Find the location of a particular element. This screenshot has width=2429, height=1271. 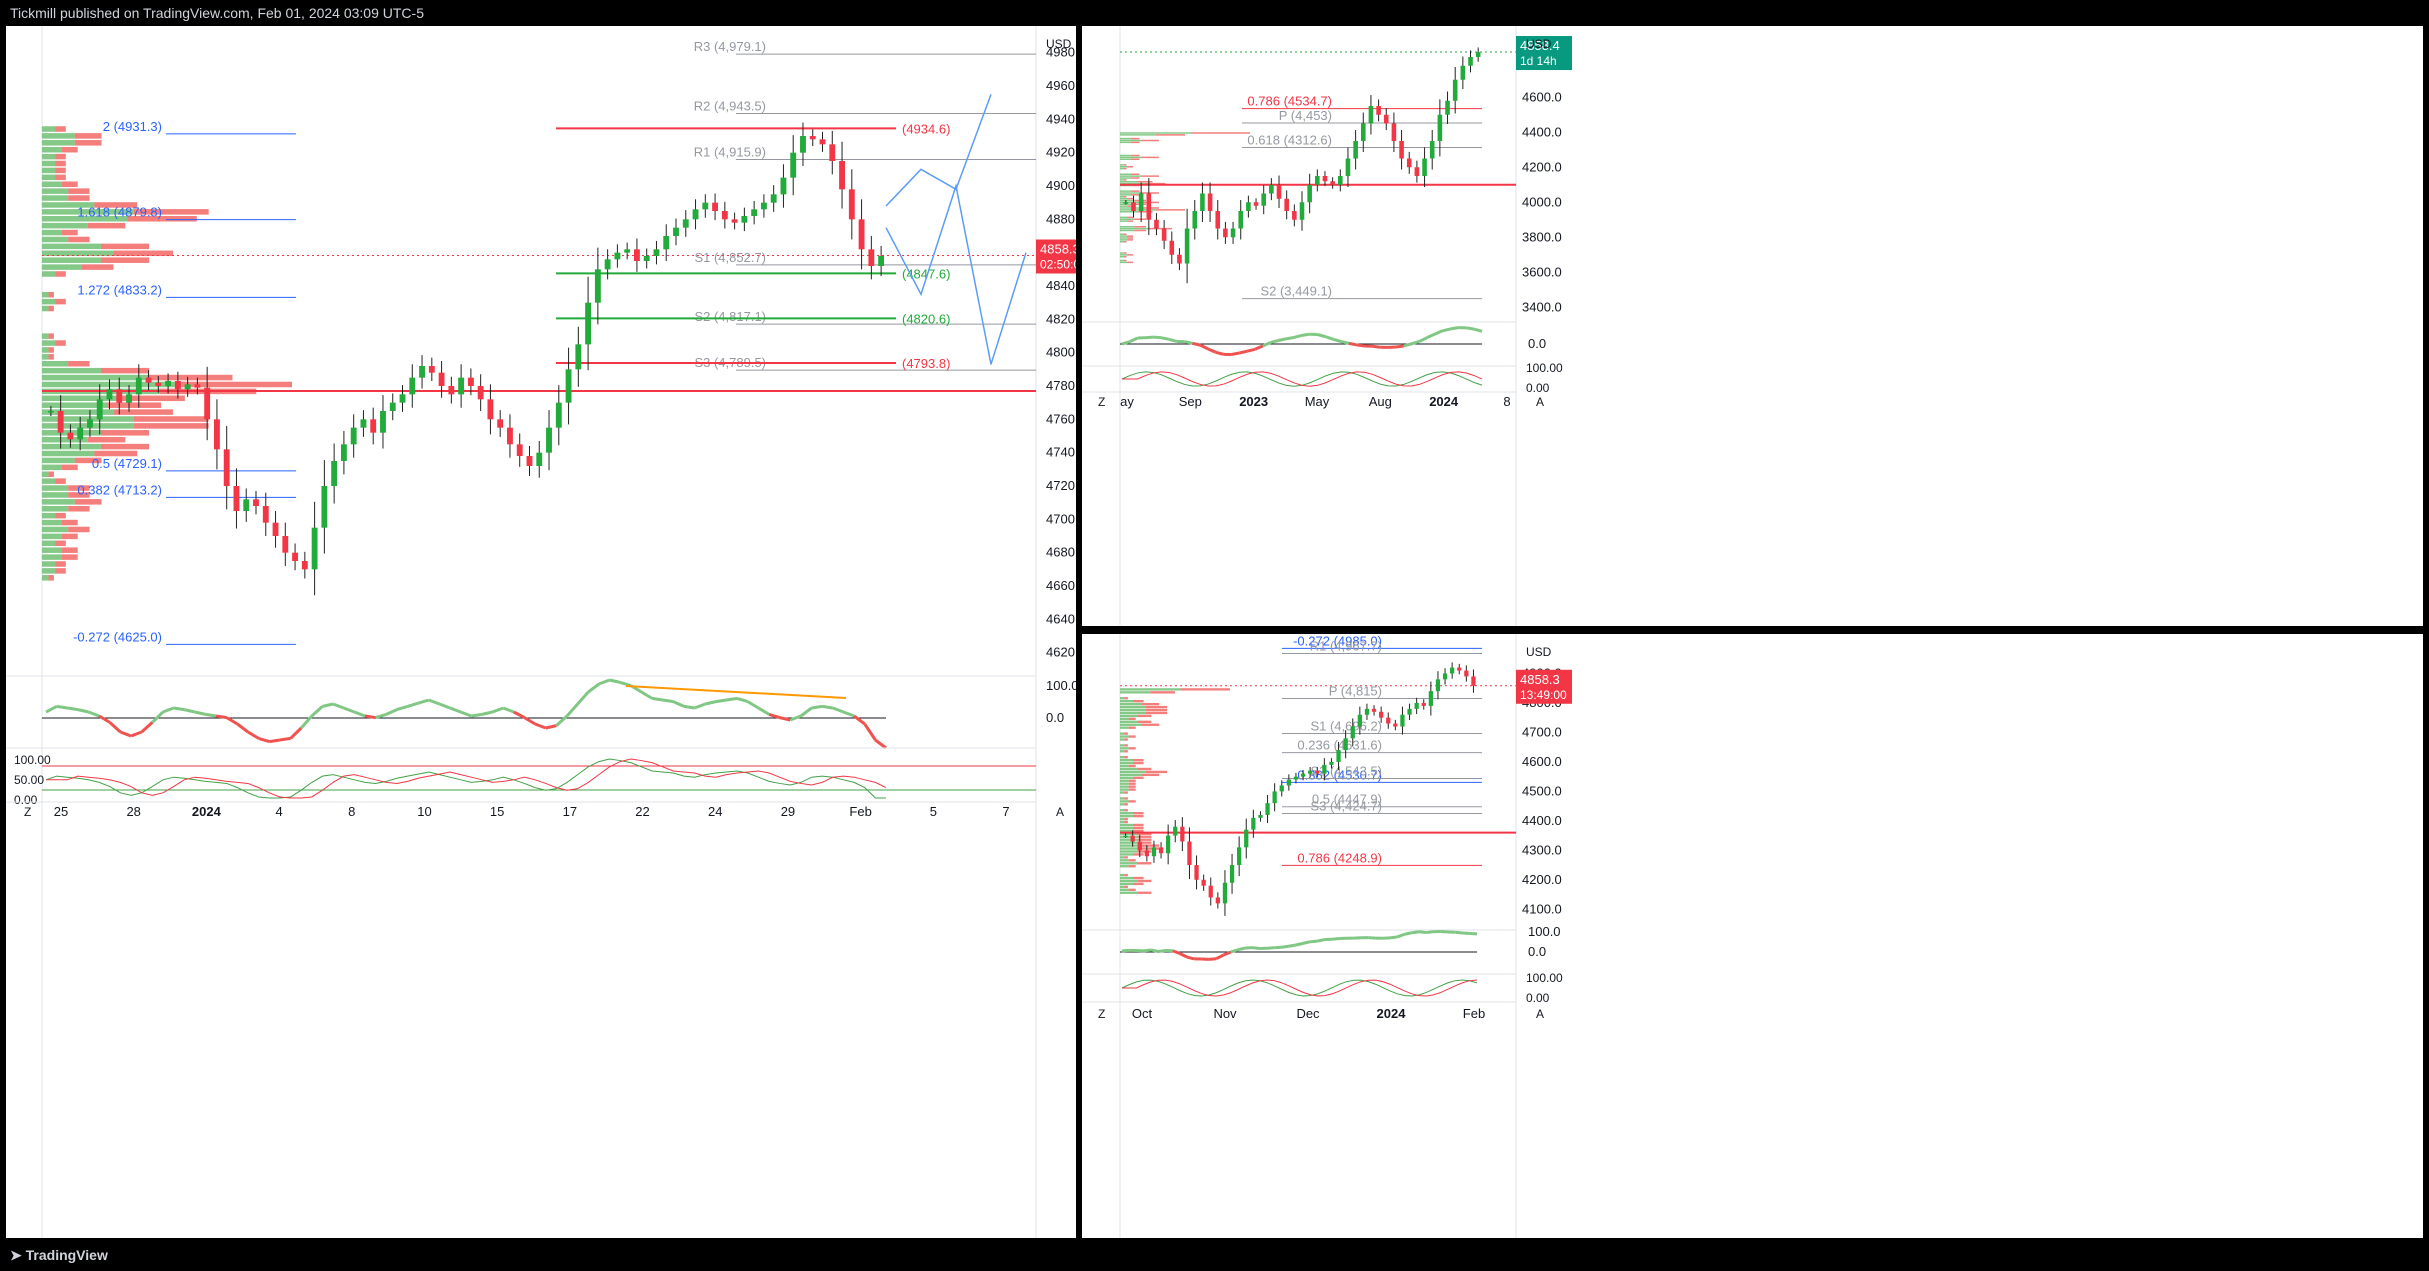

level-label: -0.272 (4985.0) is located at coordinates (1337, 641).